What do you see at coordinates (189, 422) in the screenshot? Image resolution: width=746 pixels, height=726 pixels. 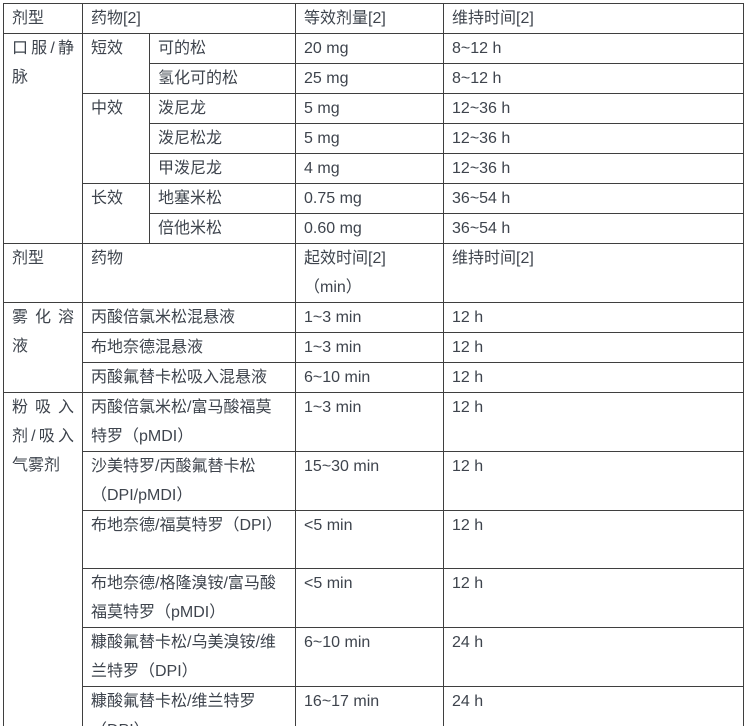 I see `drug-cell: 丙酸倍氯米松/富马酸福莫特罗（pMDI）` at bounding box center [189, 422].